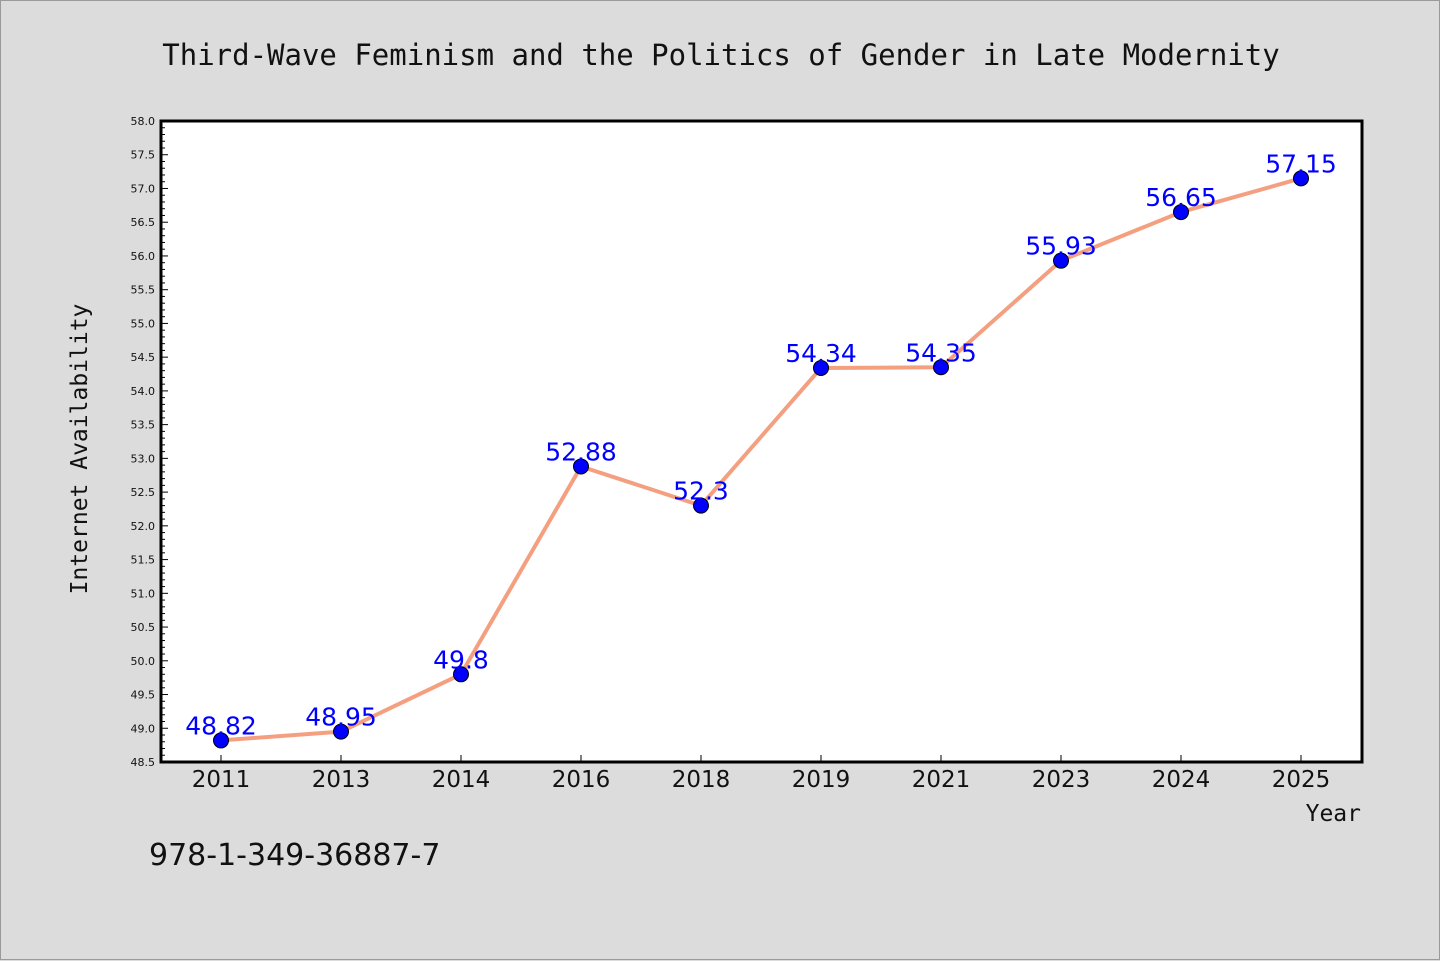 The image size is (1440, 961). I want to click on data-label: 57.15, so click(1301, 163).